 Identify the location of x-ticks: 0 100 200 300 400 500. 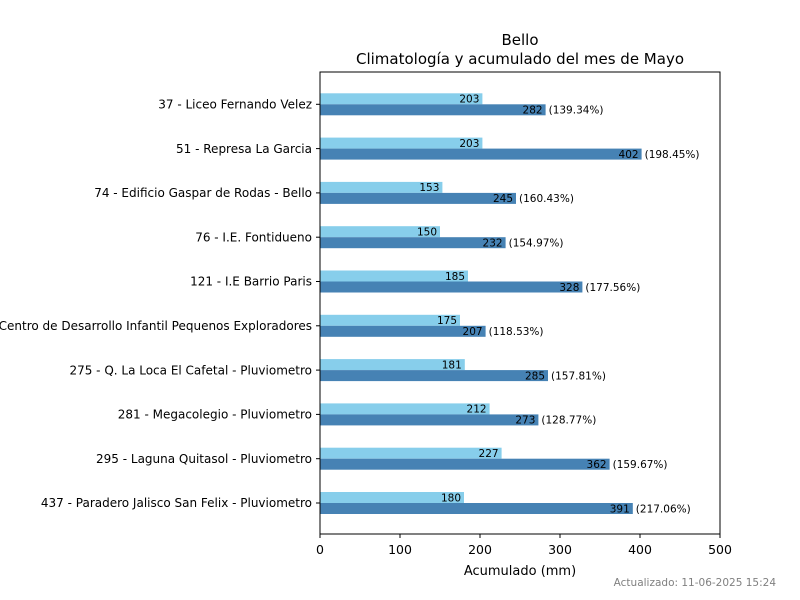
(524, 545).